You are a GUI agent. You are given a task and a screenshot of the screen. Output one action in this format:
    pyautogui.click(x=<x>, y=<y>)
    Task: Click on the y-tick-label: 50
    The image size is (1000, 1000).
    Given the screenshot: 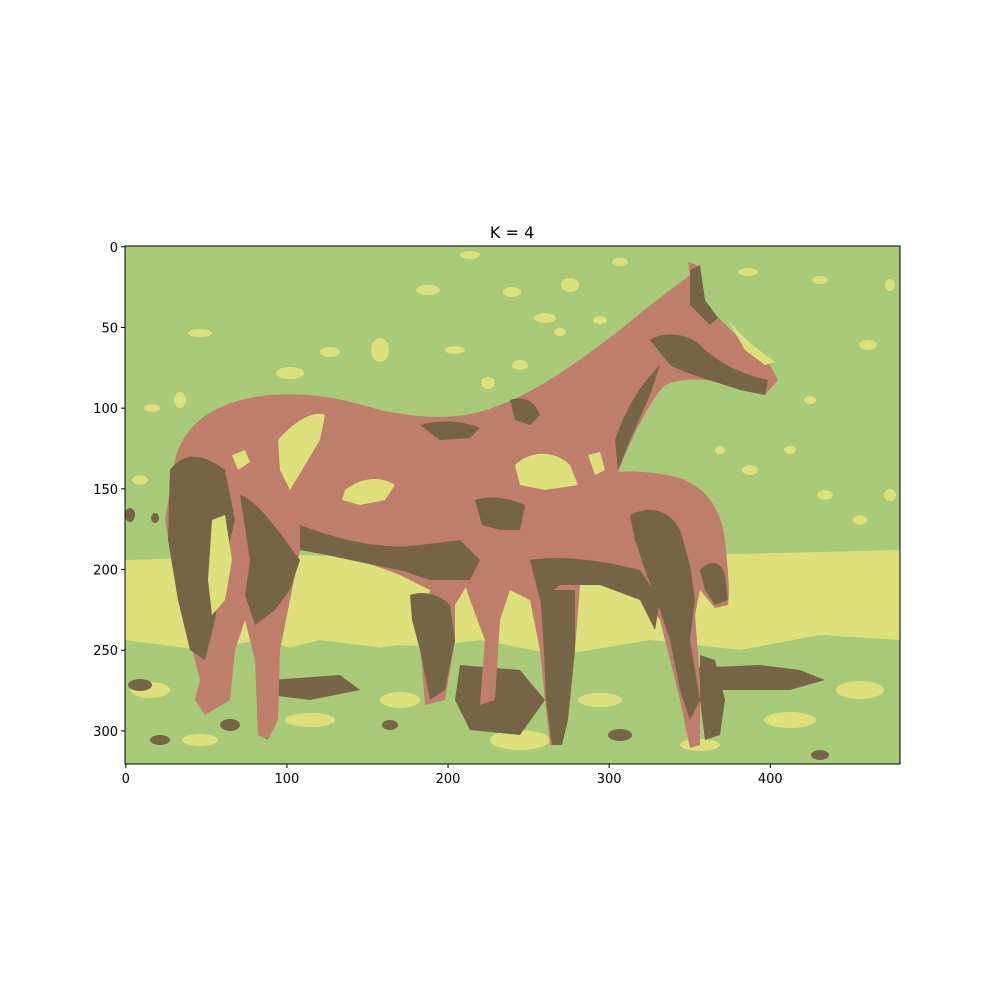 What is the action you would take?
    pyautogui.click(x=109, y=328)
    